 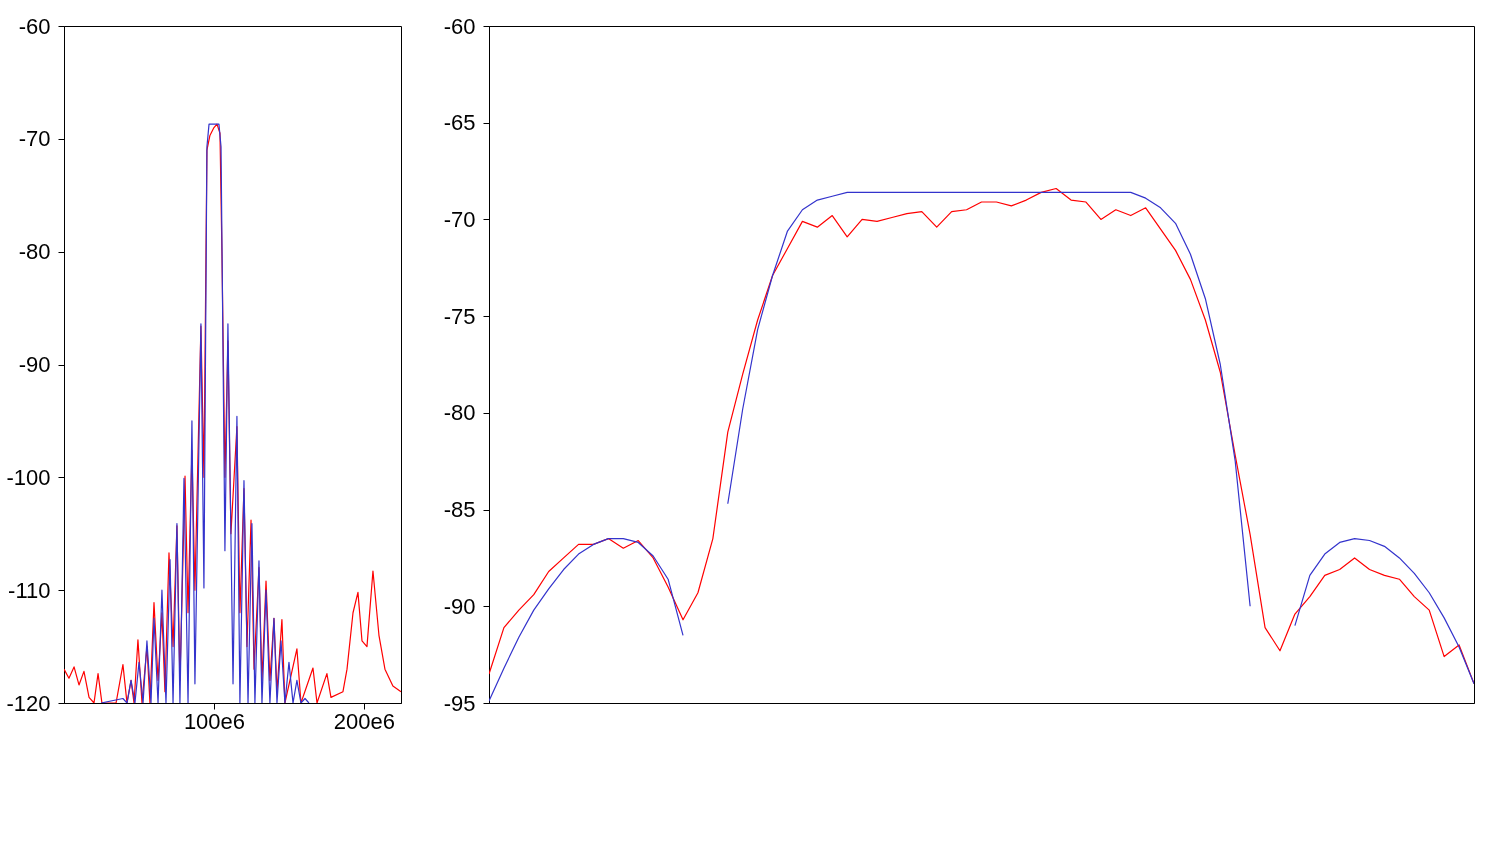 I want to click on y-tick-label: -110, so click(x=29, y=590).